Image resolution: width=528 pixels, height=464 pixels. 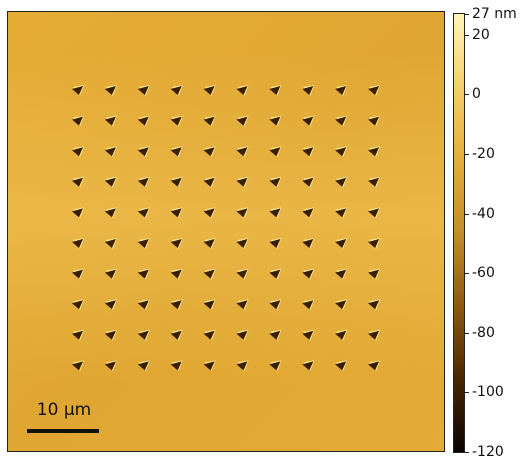 I want to click on colorbar-tick-label: -40, so click(x=483, y=214).